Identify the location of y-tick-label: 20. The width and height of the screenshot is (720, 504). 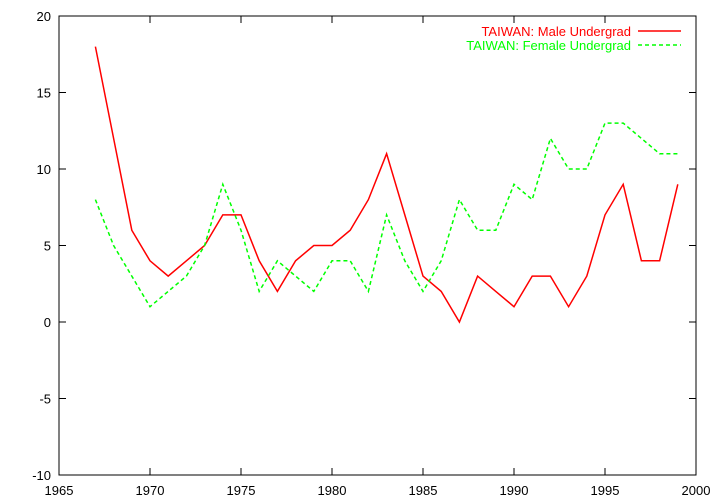
(44, 16).